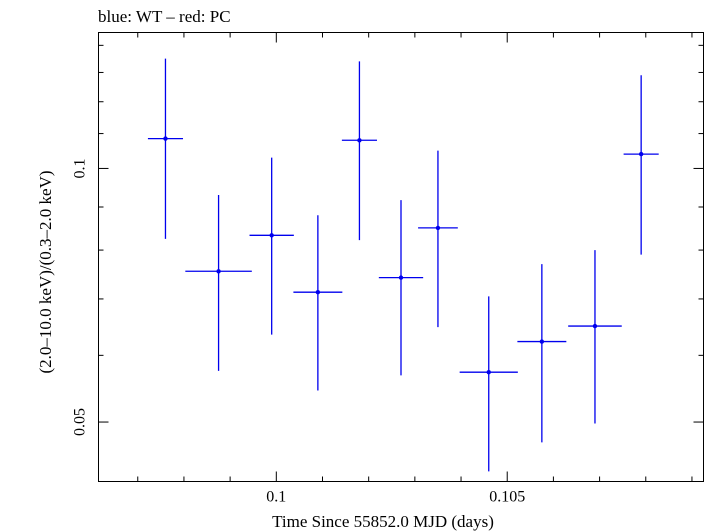 The height and width of the screenshot is (532, 705). I want to click on y-axis-label: (2.0–10.0 keV)/(0.3–2.0 keV), so click(45, 271).